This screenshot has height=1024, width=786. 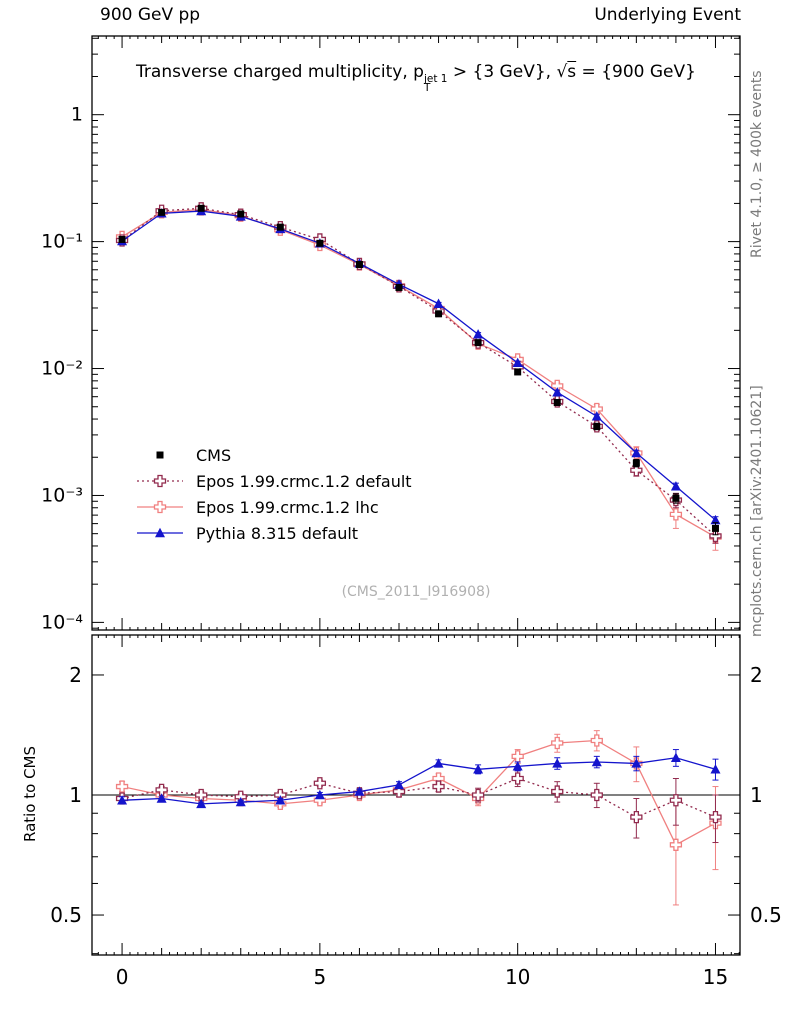 What do you see at coordinates (418, 818) in the screenshot?
I see `ratio-panel-data` at bounding box center [418, 818].